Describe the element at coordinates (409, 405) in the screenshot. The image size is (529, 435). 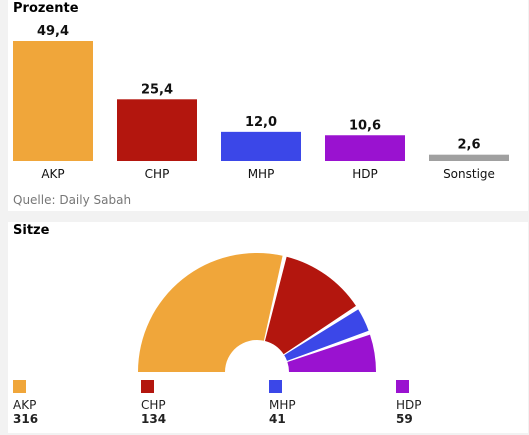
I see `legend-label-hdp: HDP` at that location.